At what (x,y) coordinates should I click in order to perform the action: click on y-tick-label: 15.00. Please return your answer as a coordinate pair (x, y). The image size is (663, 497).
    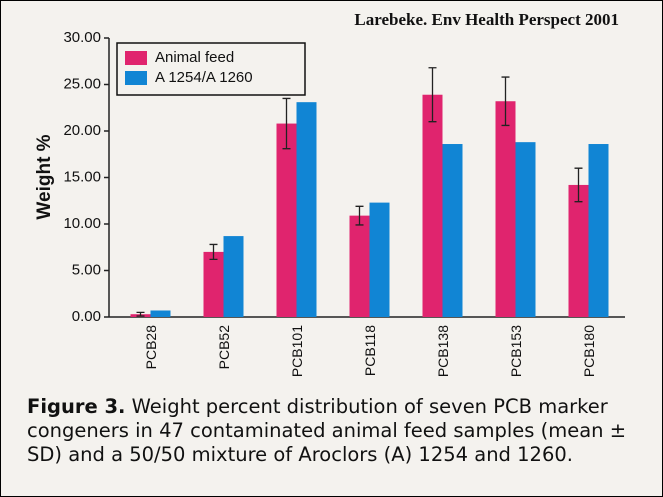
    Looking at the image, I should click on (82, 176).